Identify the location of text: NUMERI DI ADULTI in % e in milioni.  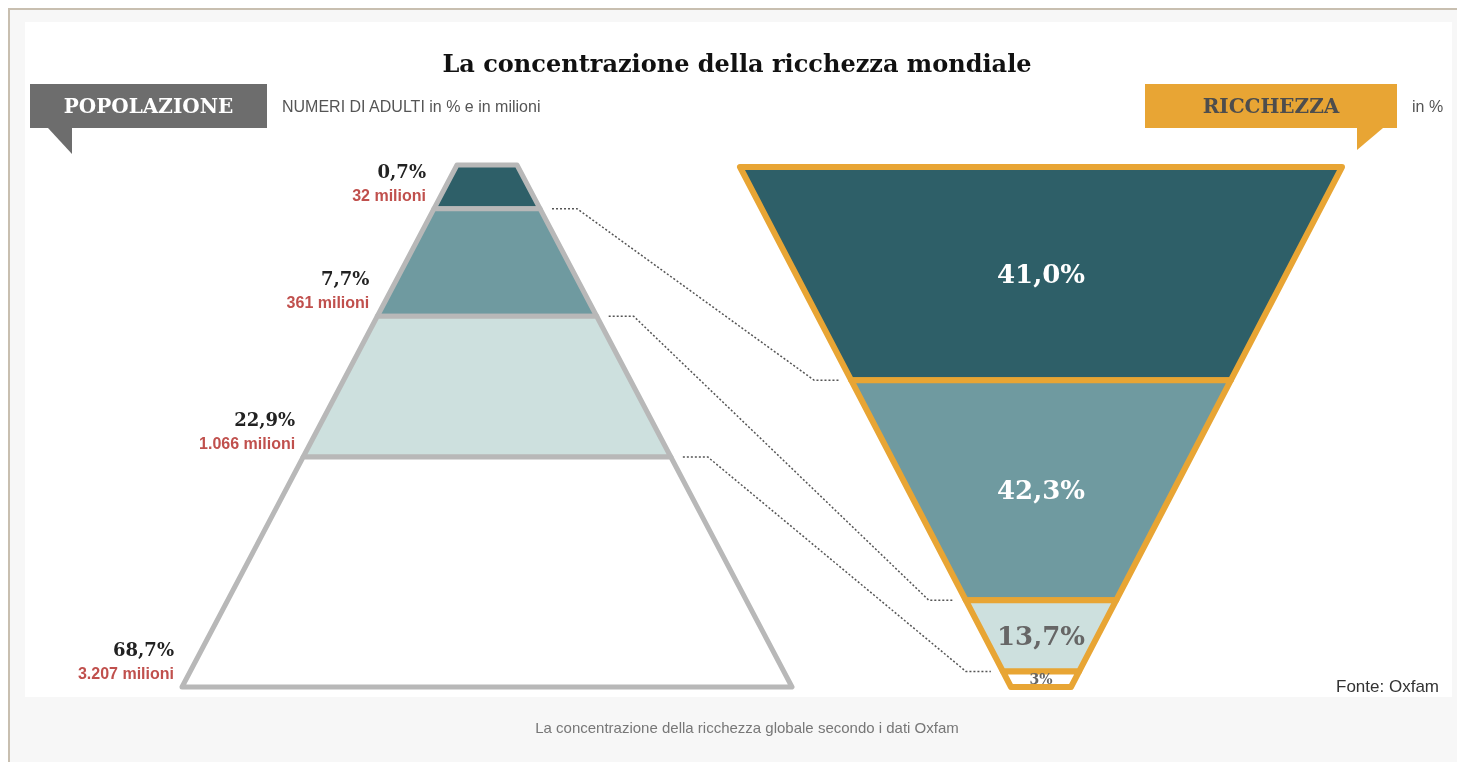
(411, 106).